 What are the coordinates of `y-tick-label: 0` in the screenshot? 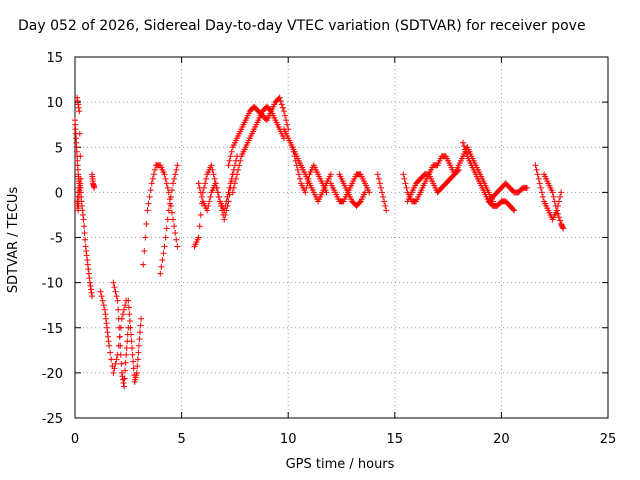 It's located at (59, 193).